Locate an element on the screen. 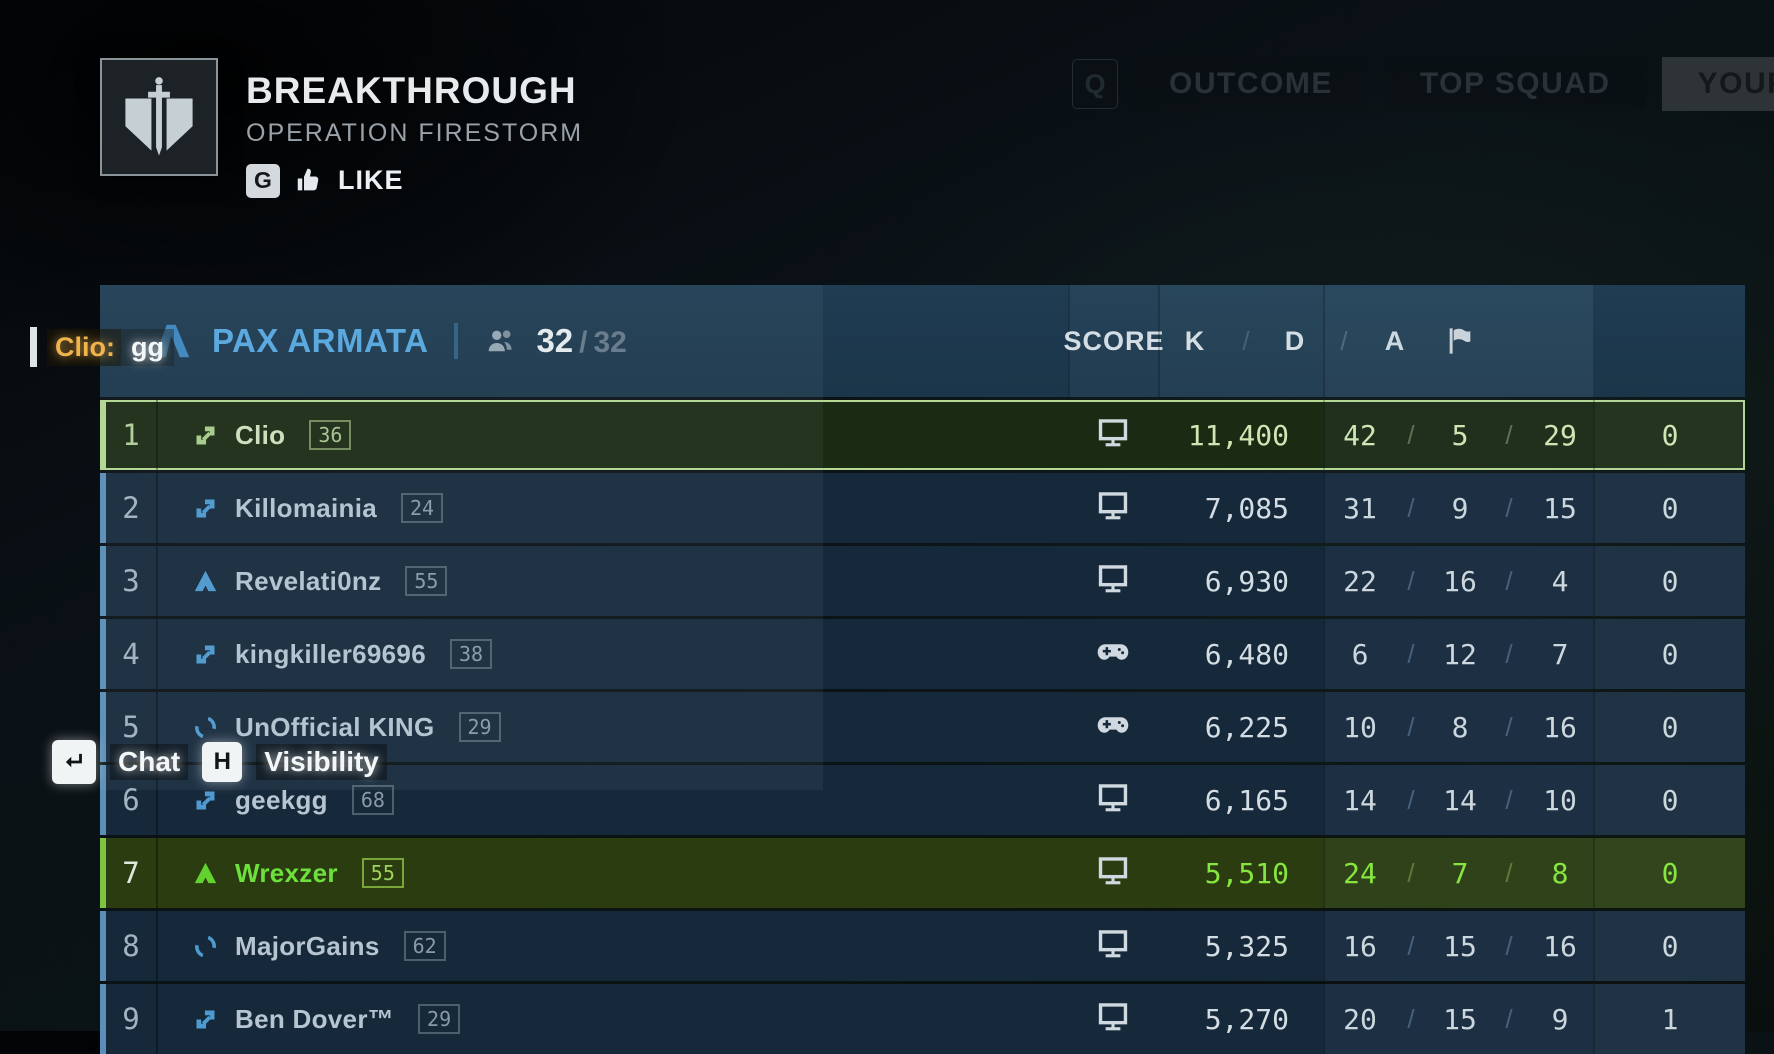  like-keycap: G is located at coordinates (263, 180).